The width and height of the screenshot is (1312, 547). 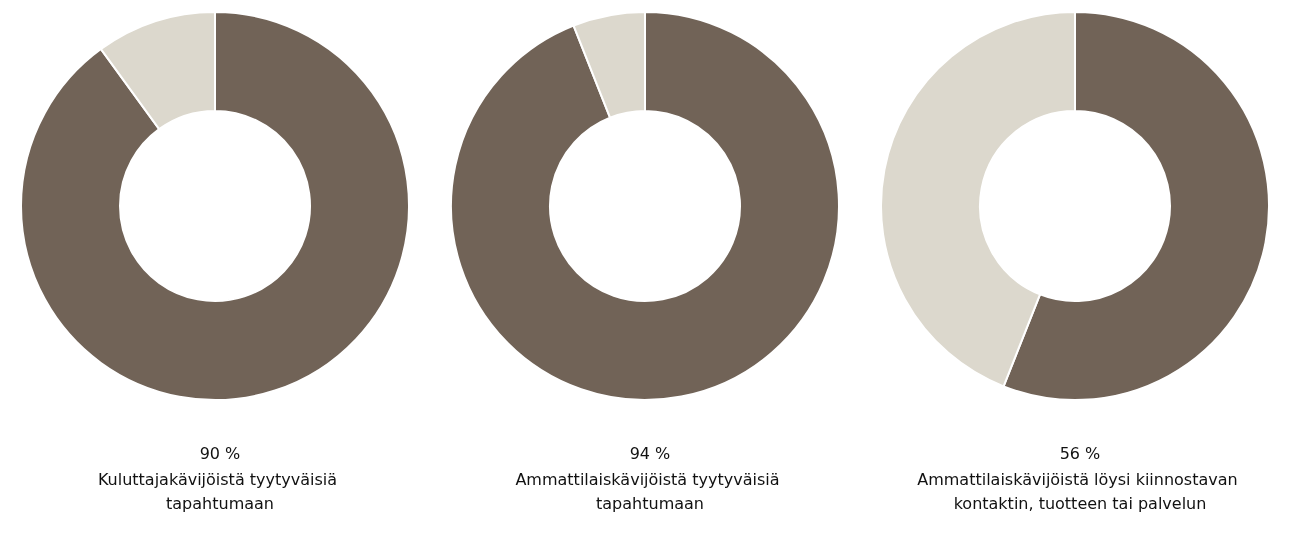 I want to click on text: 56 %, so click(x=1080, y=453).